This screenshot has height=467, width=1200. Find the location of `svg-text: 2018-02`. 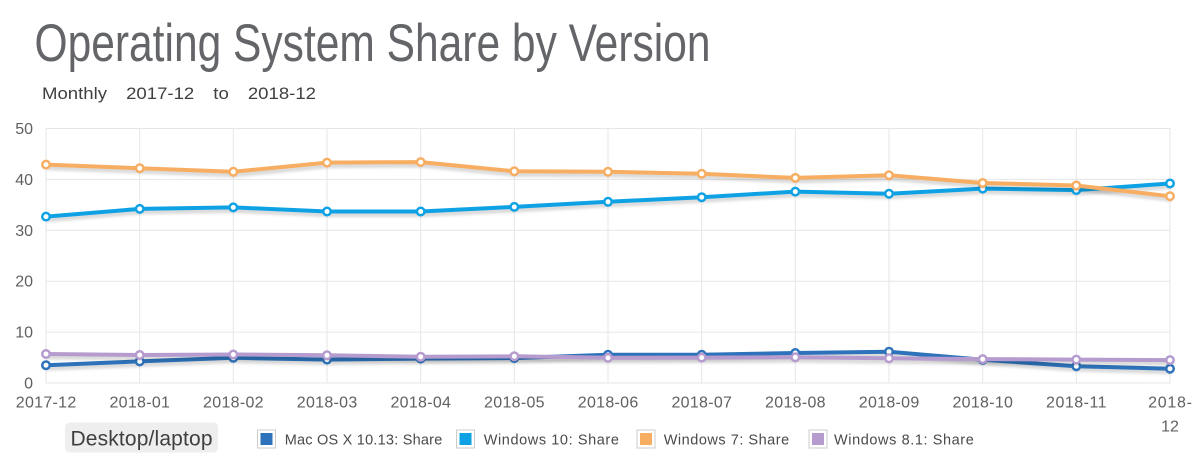

svg-text: 2018-02 is located at coordinates (233, 403).